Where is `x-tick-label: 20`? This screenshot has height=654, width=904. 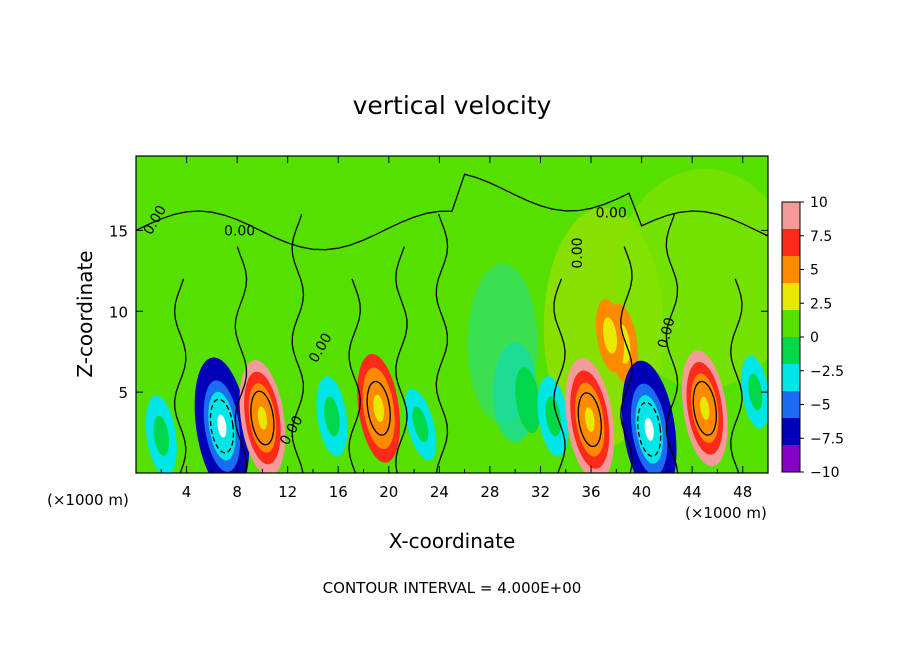
x-tick-label: 20 is located at coordinates (388, 492).